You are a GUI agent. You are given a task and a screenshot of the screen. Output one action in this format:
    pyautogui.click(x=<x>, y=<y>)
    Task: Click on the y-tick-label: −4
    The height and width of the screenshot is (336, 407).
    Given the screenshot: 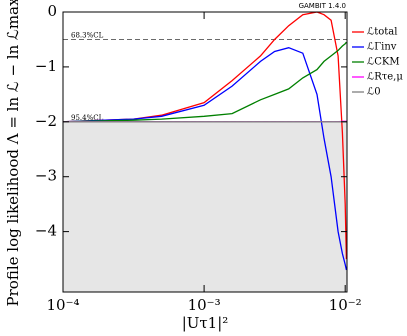 What is the action you would take?
    pyautogui.click(x=46, y=231)
    